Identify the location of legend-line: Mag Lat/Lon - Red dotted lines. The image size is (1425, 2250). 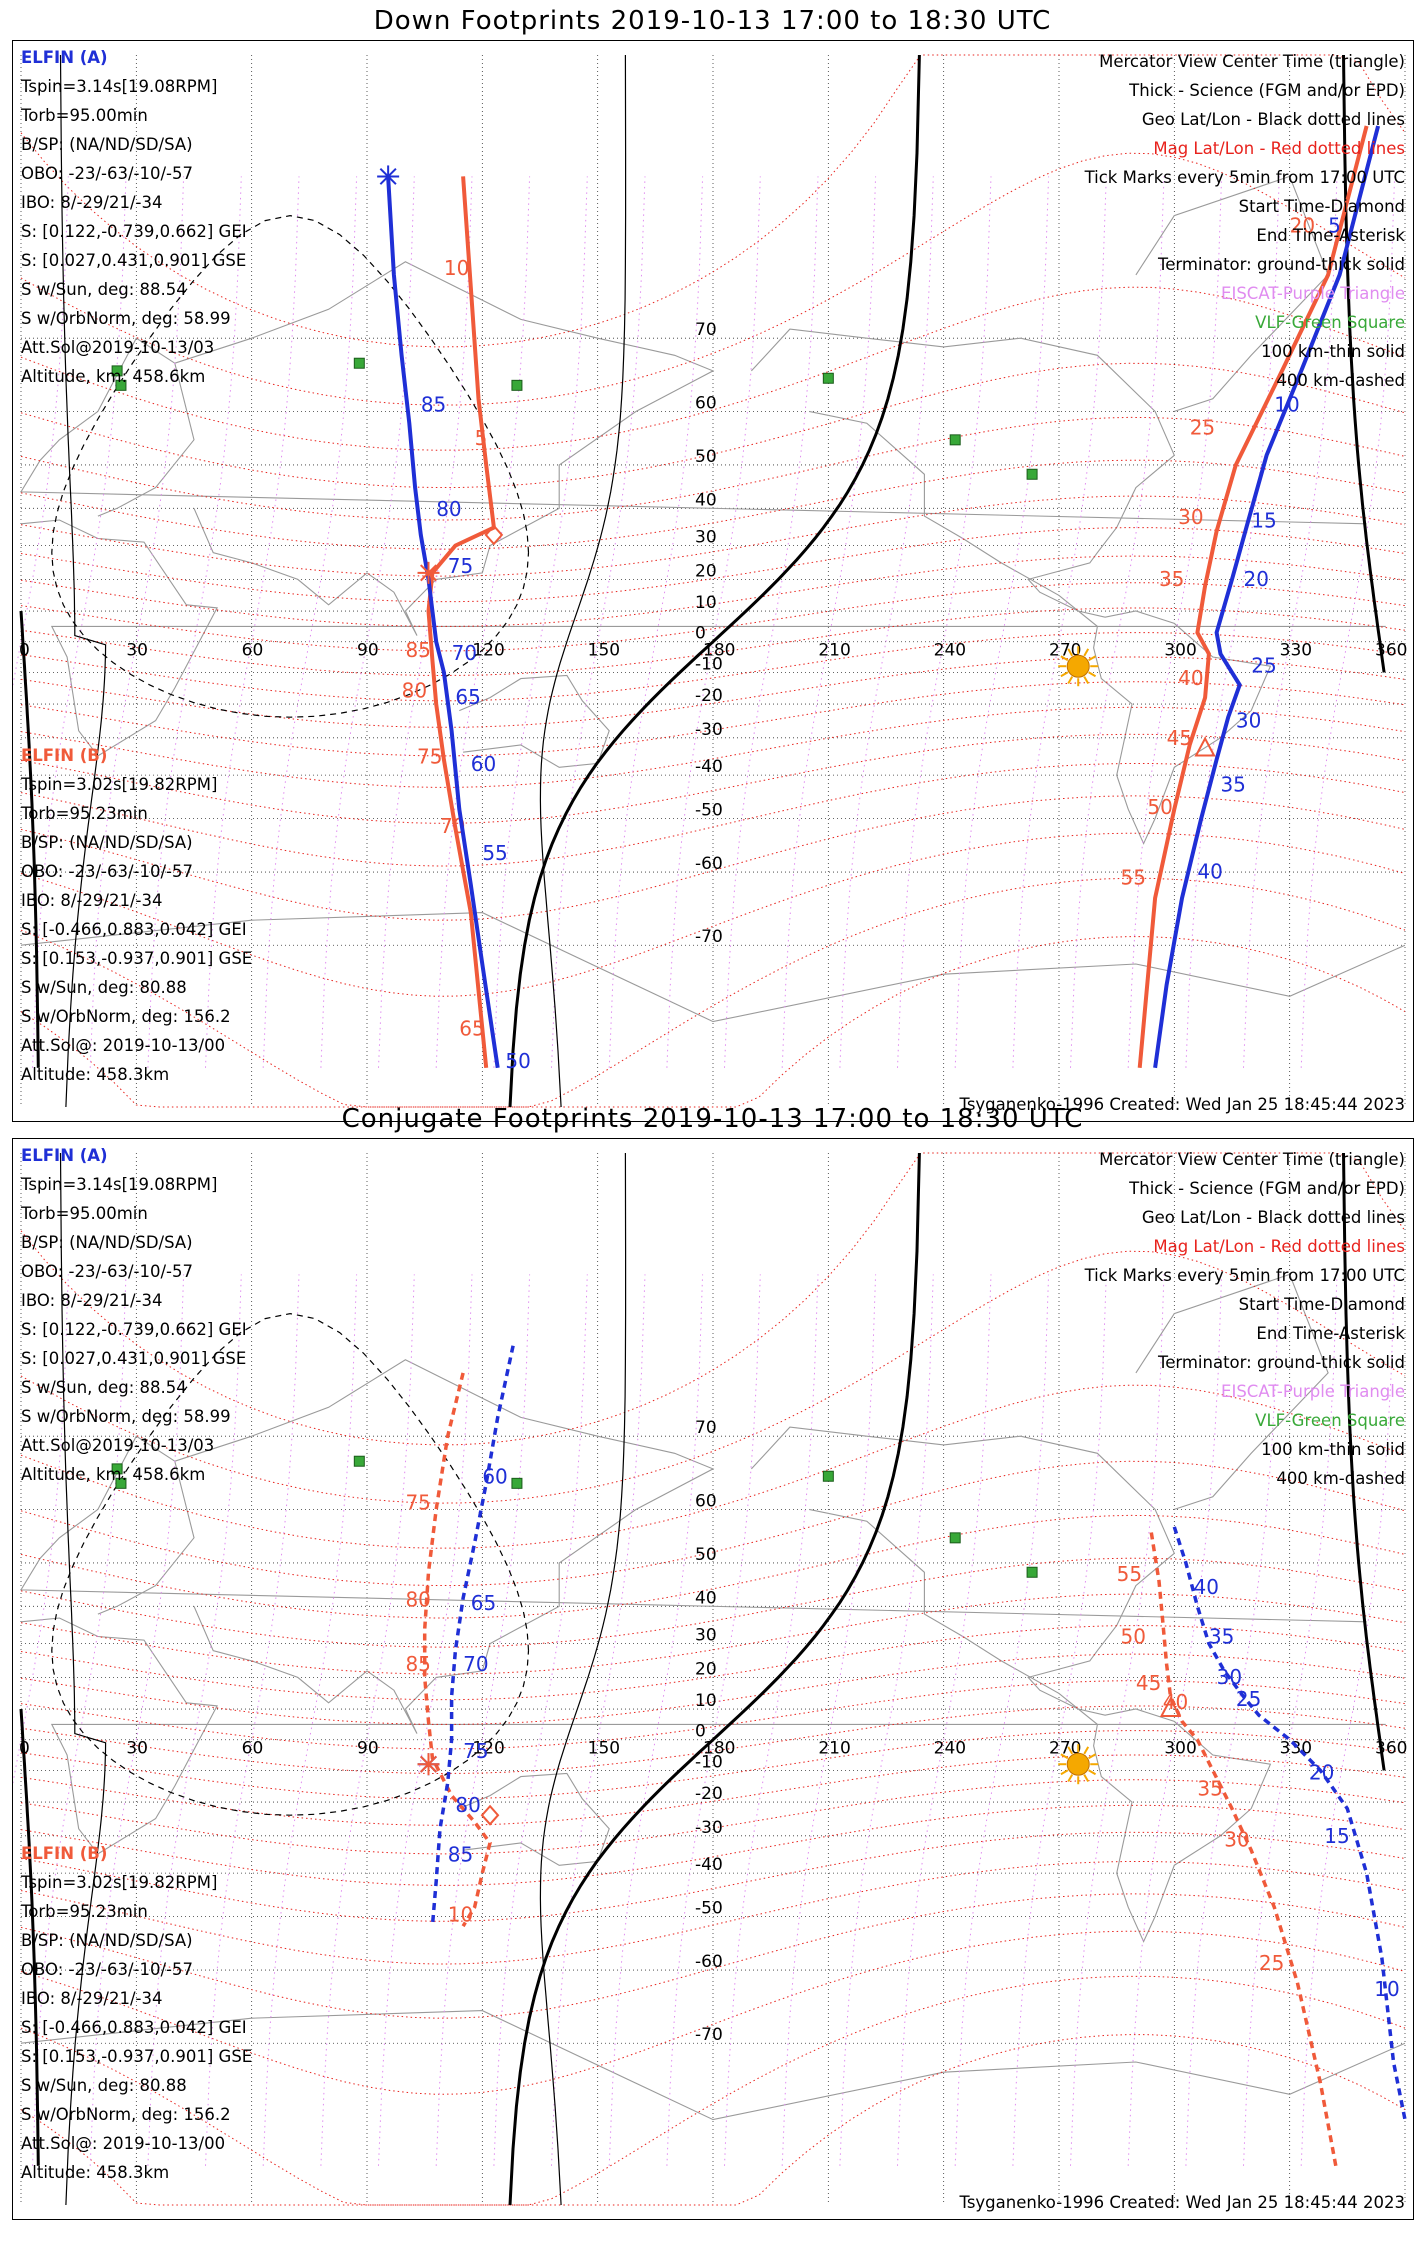
(1279, 1246).